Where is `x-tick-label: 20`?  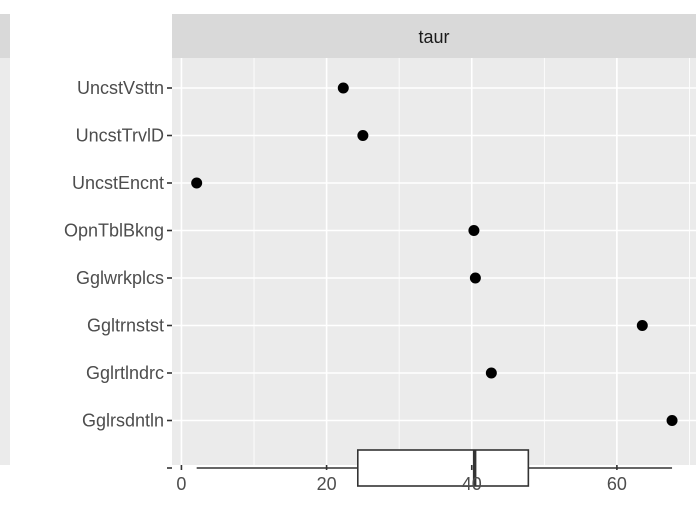 x-tick-label: 20 is located at coordinates (327, 484).